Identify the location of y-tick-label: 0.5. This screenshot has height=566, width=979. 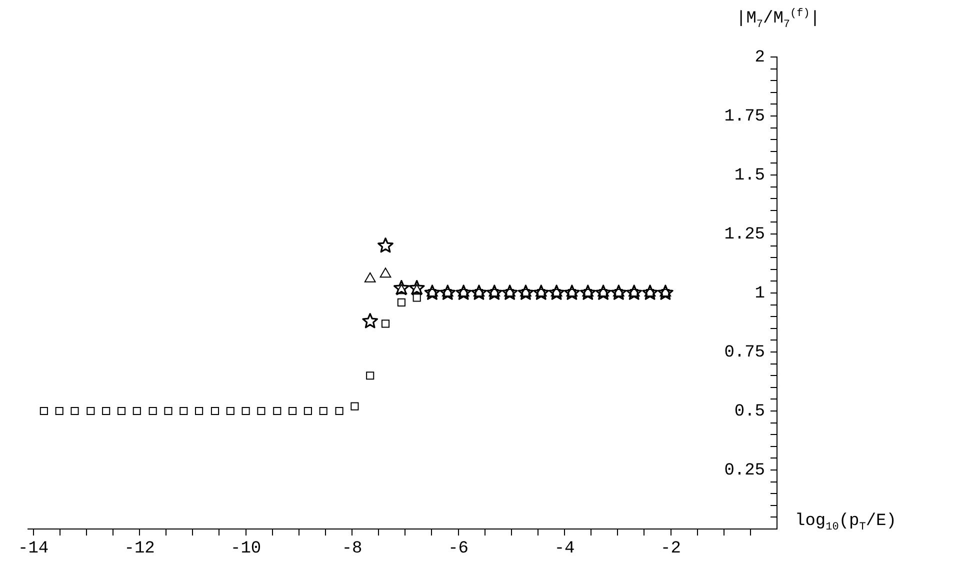
(749, 412).